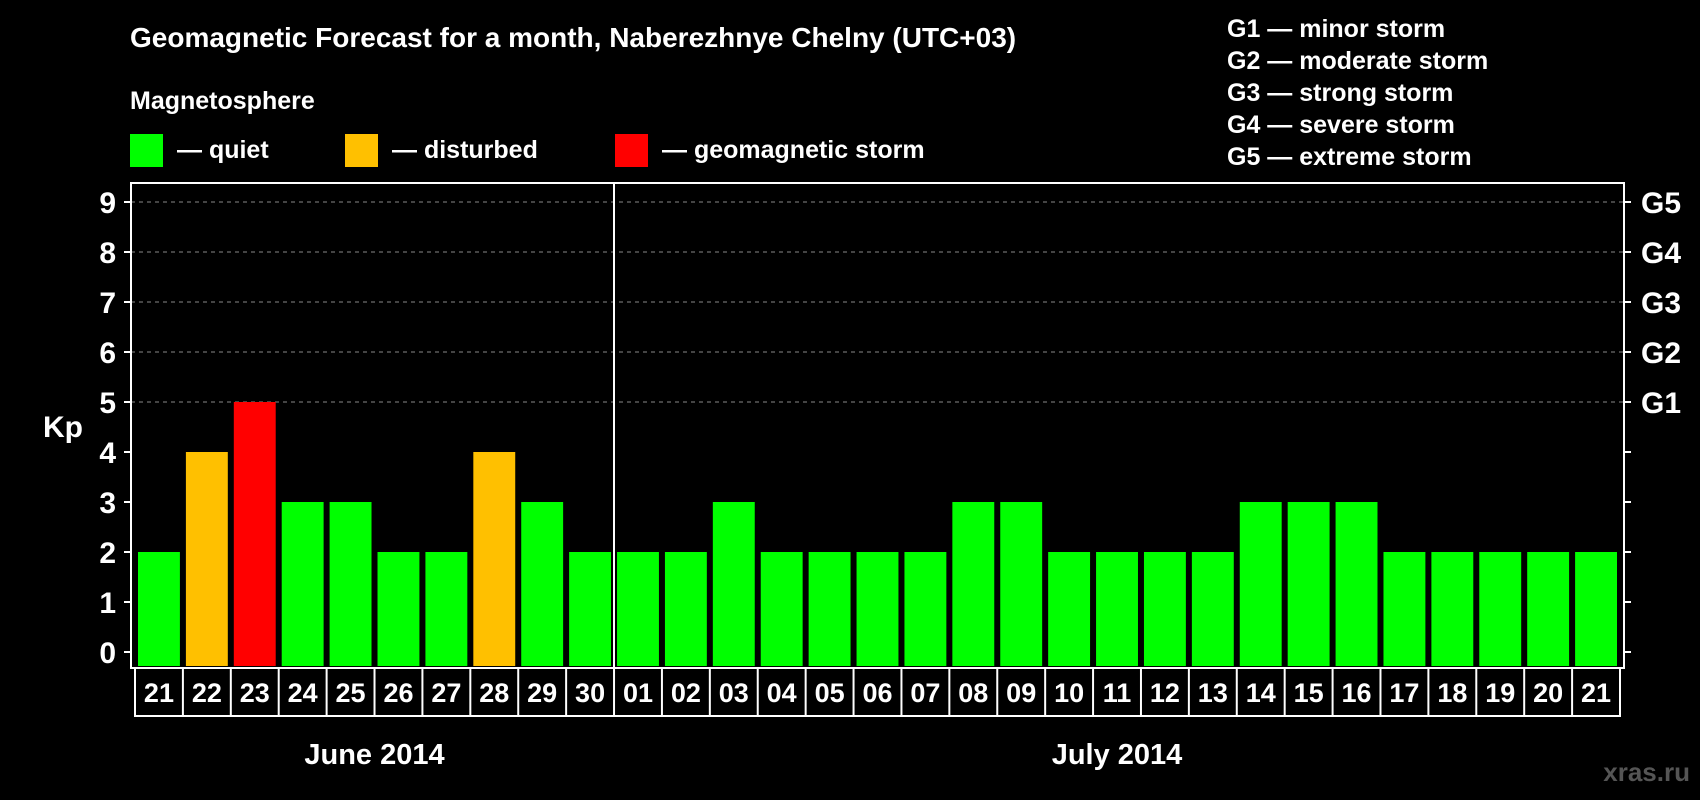 This screenshot has height=800, width=1700. I want to click on g-tick-label-3: G4, so click(1661, 253).